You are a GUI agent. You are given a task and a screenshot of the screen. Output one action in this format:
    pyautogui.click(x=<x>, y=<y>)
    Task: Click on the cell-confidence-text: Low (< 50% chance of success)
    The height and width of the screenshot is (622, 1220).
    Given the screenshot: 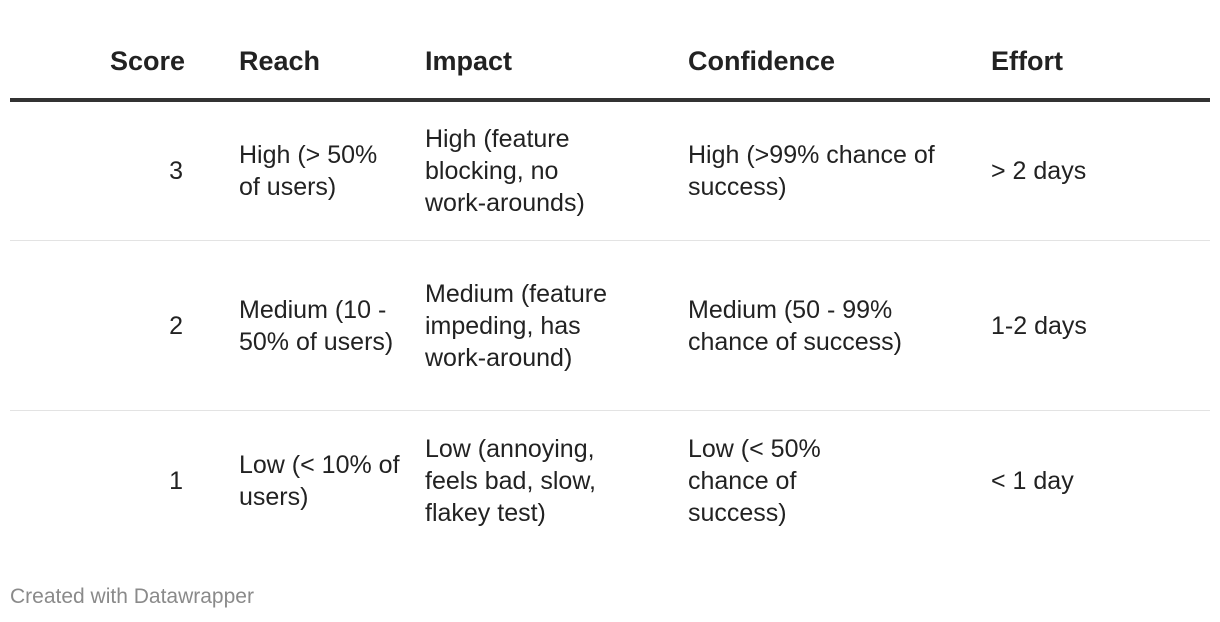 What is the action you would take?
    pyautogui.click(x=754, y=480)
    